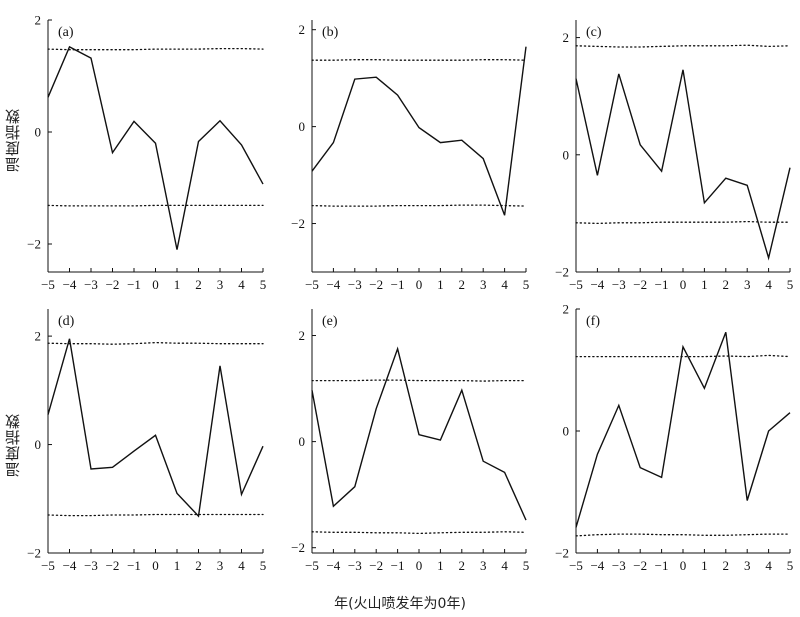 Image resolution: width=800 pixels, height=617 pixels. I want to click on panel-1: −5 −4 −3 −2 −1 0 1 2 3 4 520−2(b), so click(410, 156).